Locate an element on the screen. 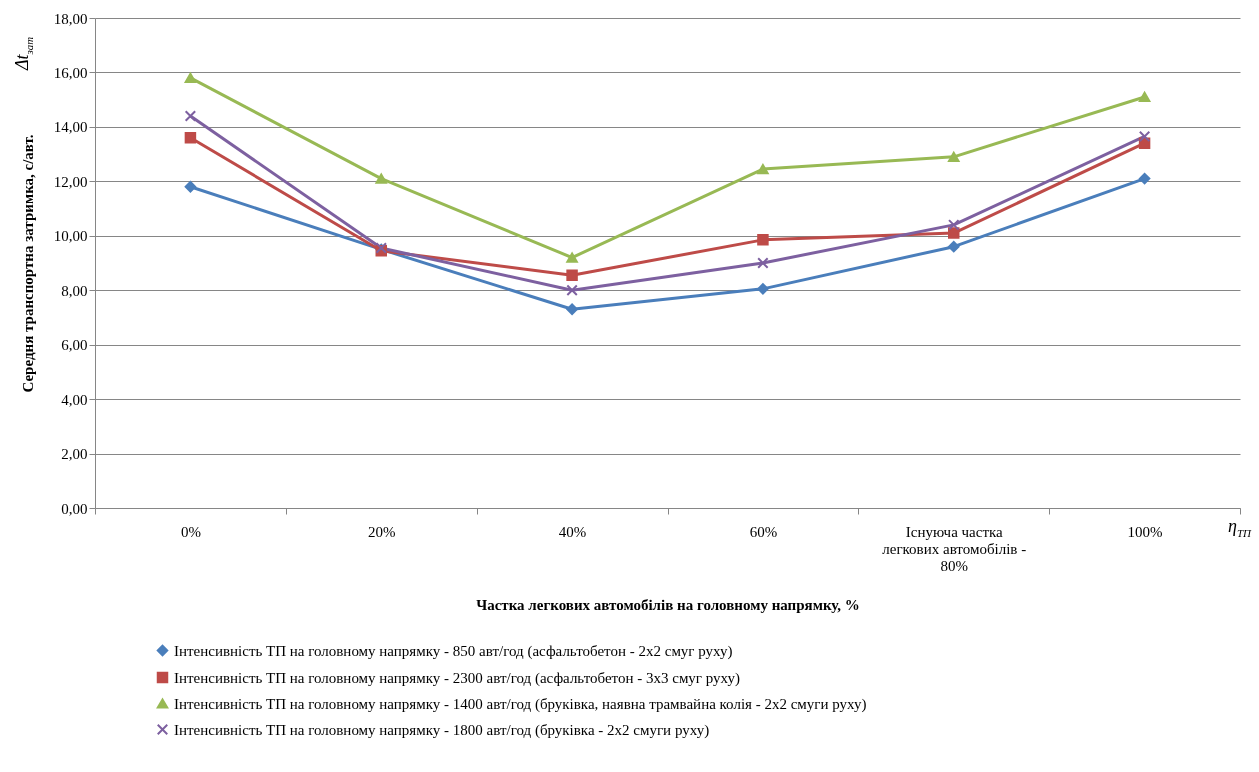  y-tick-label: 8,00 is located at coordinates (74, 290).